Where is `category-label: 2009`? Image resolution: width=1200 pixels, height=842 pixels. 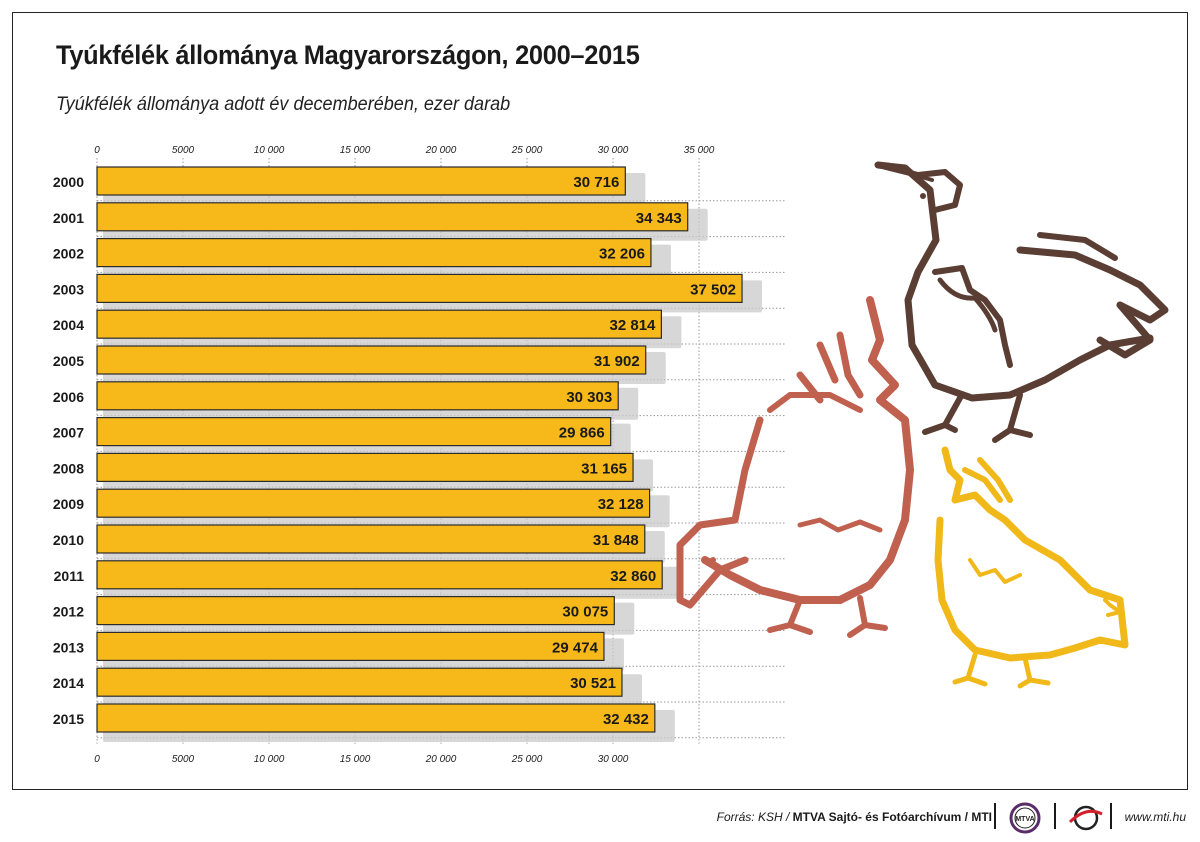 category-label: 2009 is located at coordinates (68, 504).